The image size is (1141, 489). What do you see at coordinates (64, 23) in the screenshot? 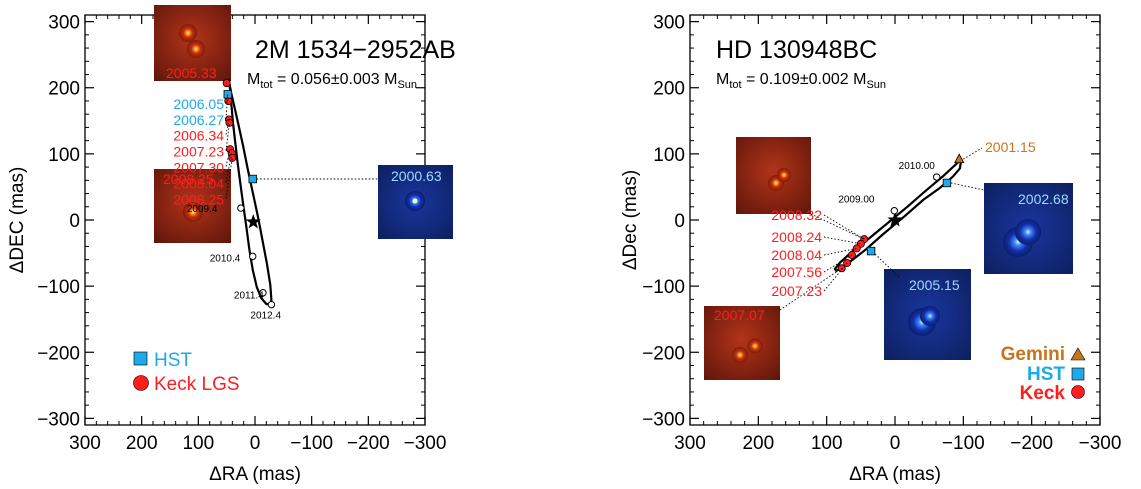
I see `y-tick-label: 300` at bounding box center [64, 23].